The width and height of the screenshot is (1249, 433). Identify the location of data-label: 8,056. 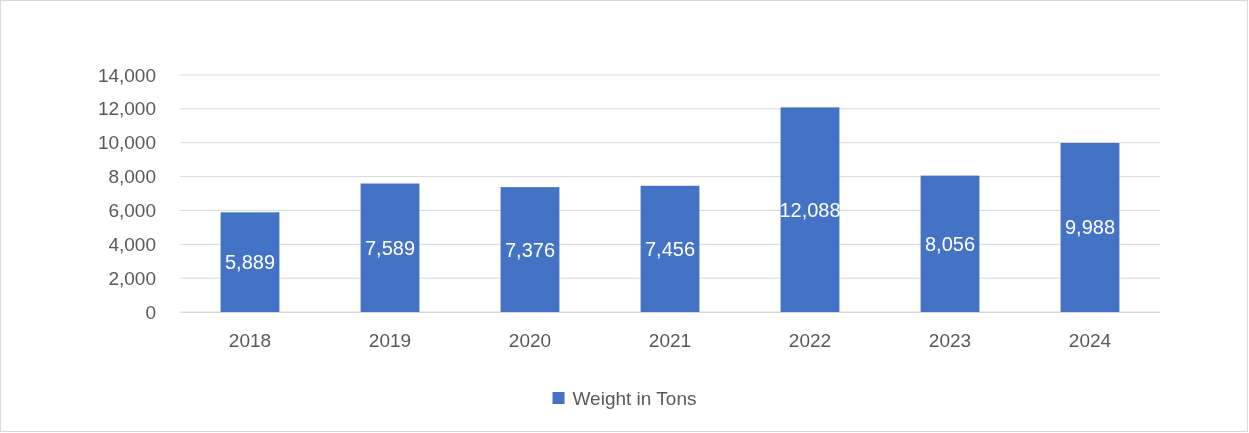
(950, 243).